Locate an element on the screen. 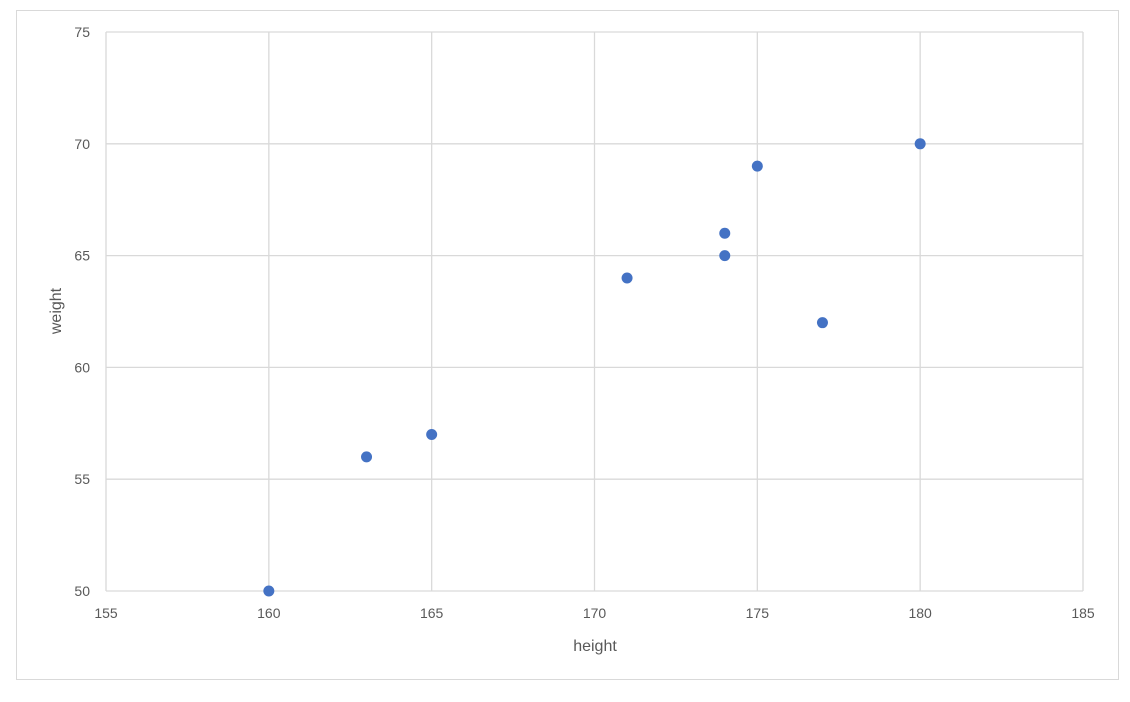  y-tick-label: 50 is located at coordinates (82, 591).